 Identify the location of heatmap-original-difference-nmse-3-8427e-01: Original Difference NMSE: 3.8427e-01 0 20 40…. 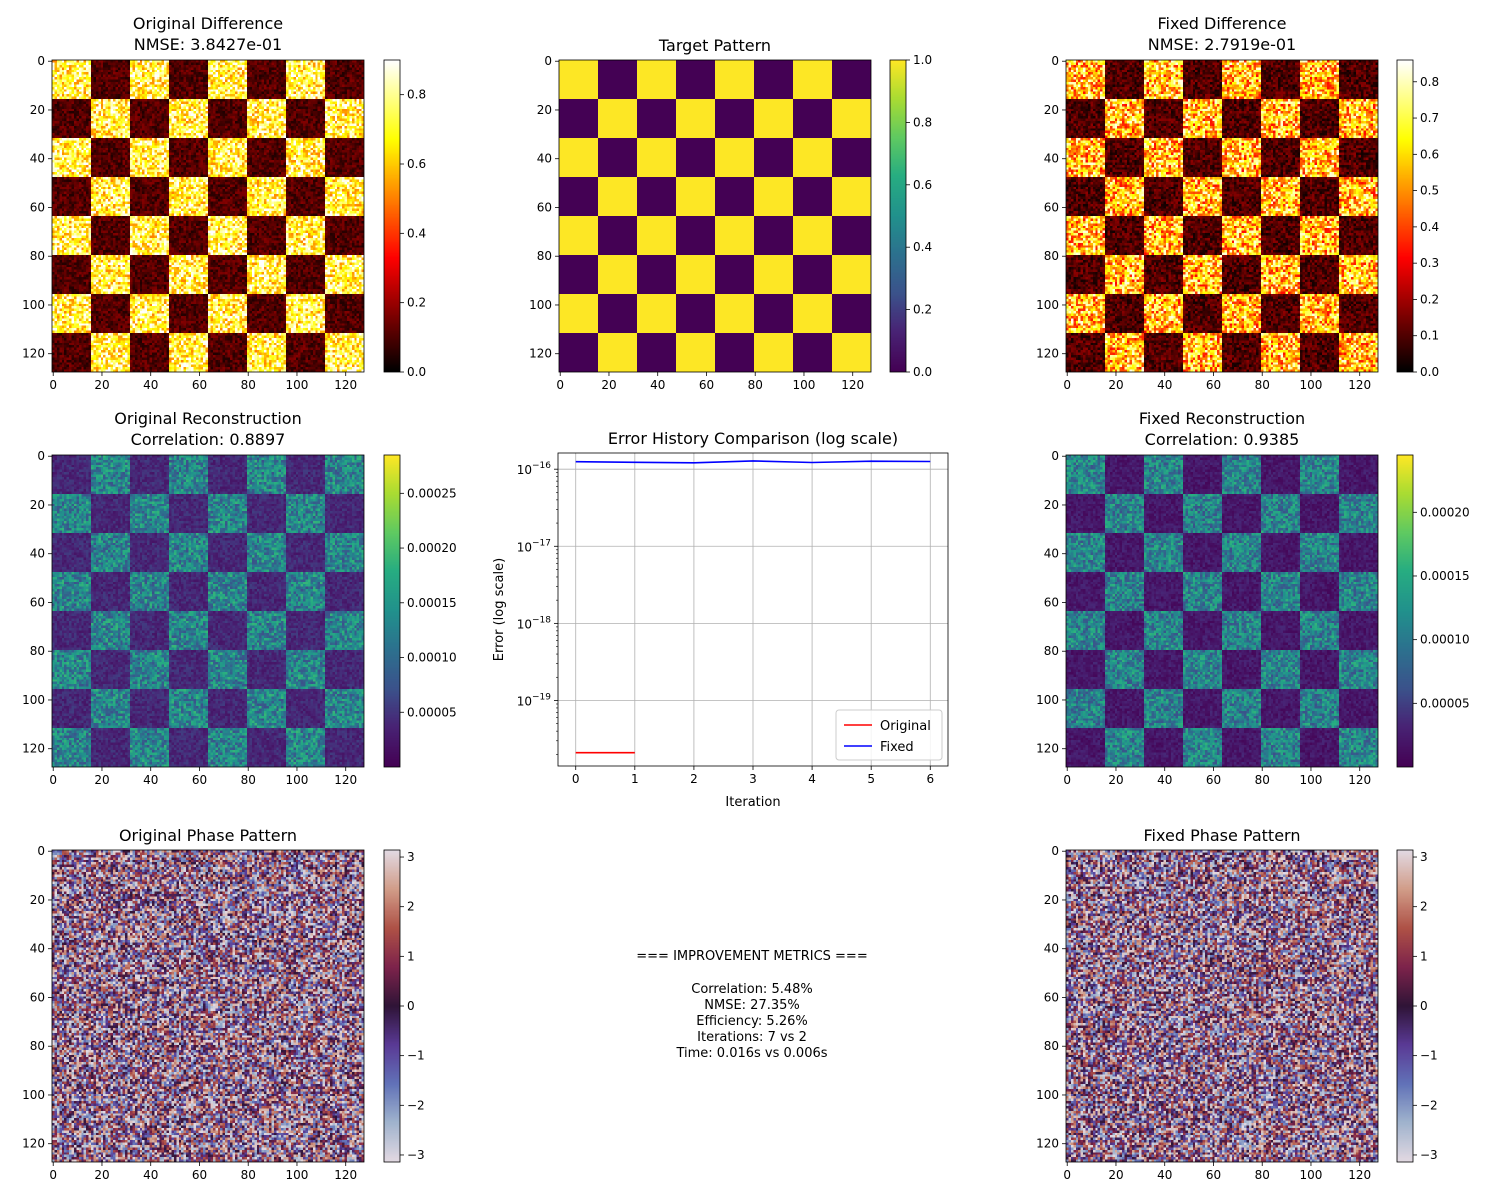
(224, 203).